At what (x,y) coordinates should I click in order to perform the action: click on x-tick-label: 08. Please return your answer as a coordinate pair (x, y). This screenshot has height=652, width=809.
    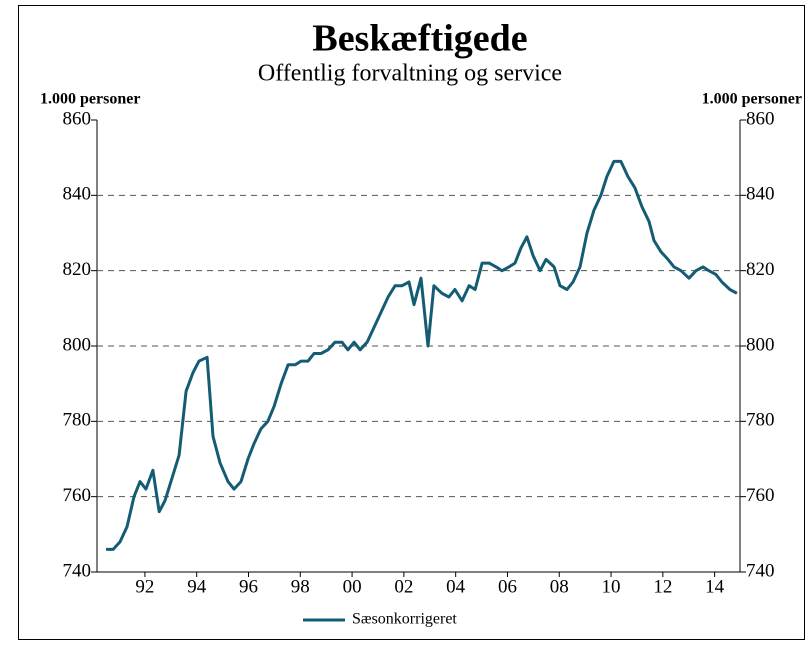
    Looking at the image, I should click on (559, 586).